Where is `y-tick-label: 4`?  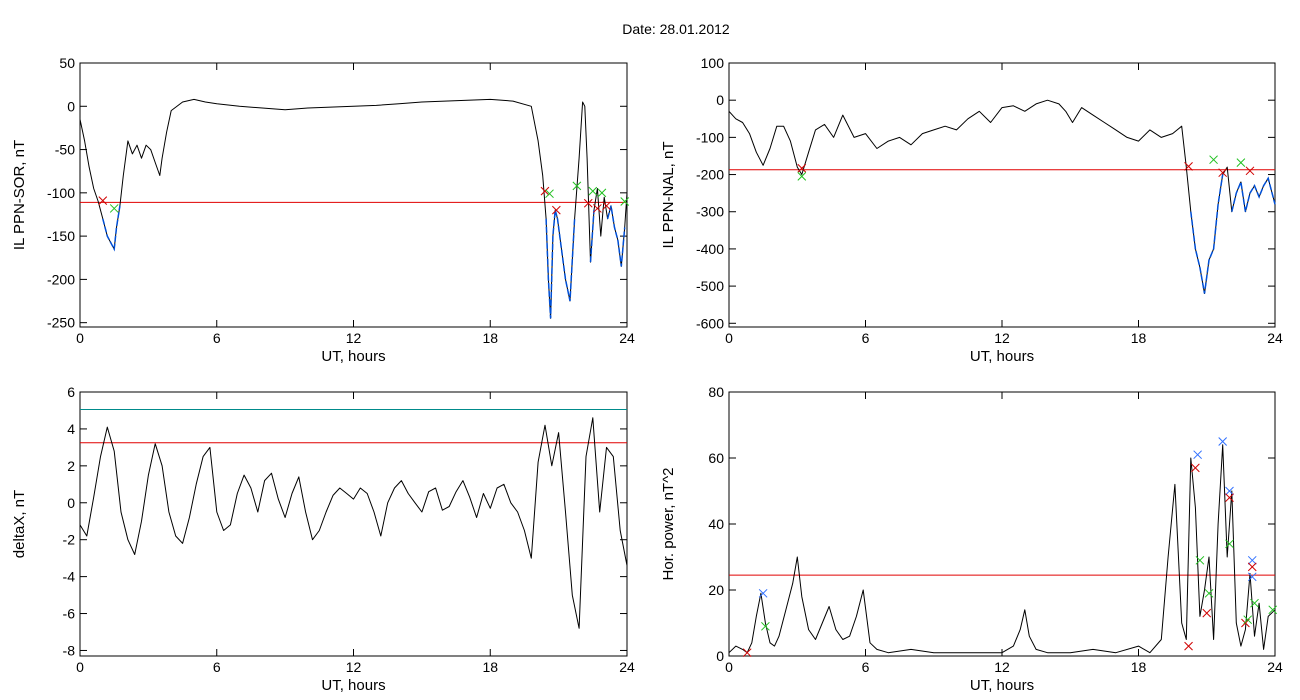 y-tick-label: 4 is located at coordinates (71, 429).